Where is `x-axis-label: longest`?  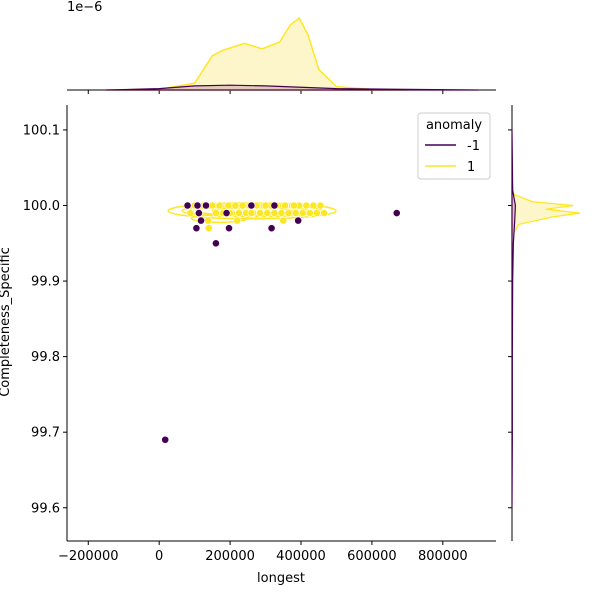
x-axis-label: longest is located at coordinates (281, 578).